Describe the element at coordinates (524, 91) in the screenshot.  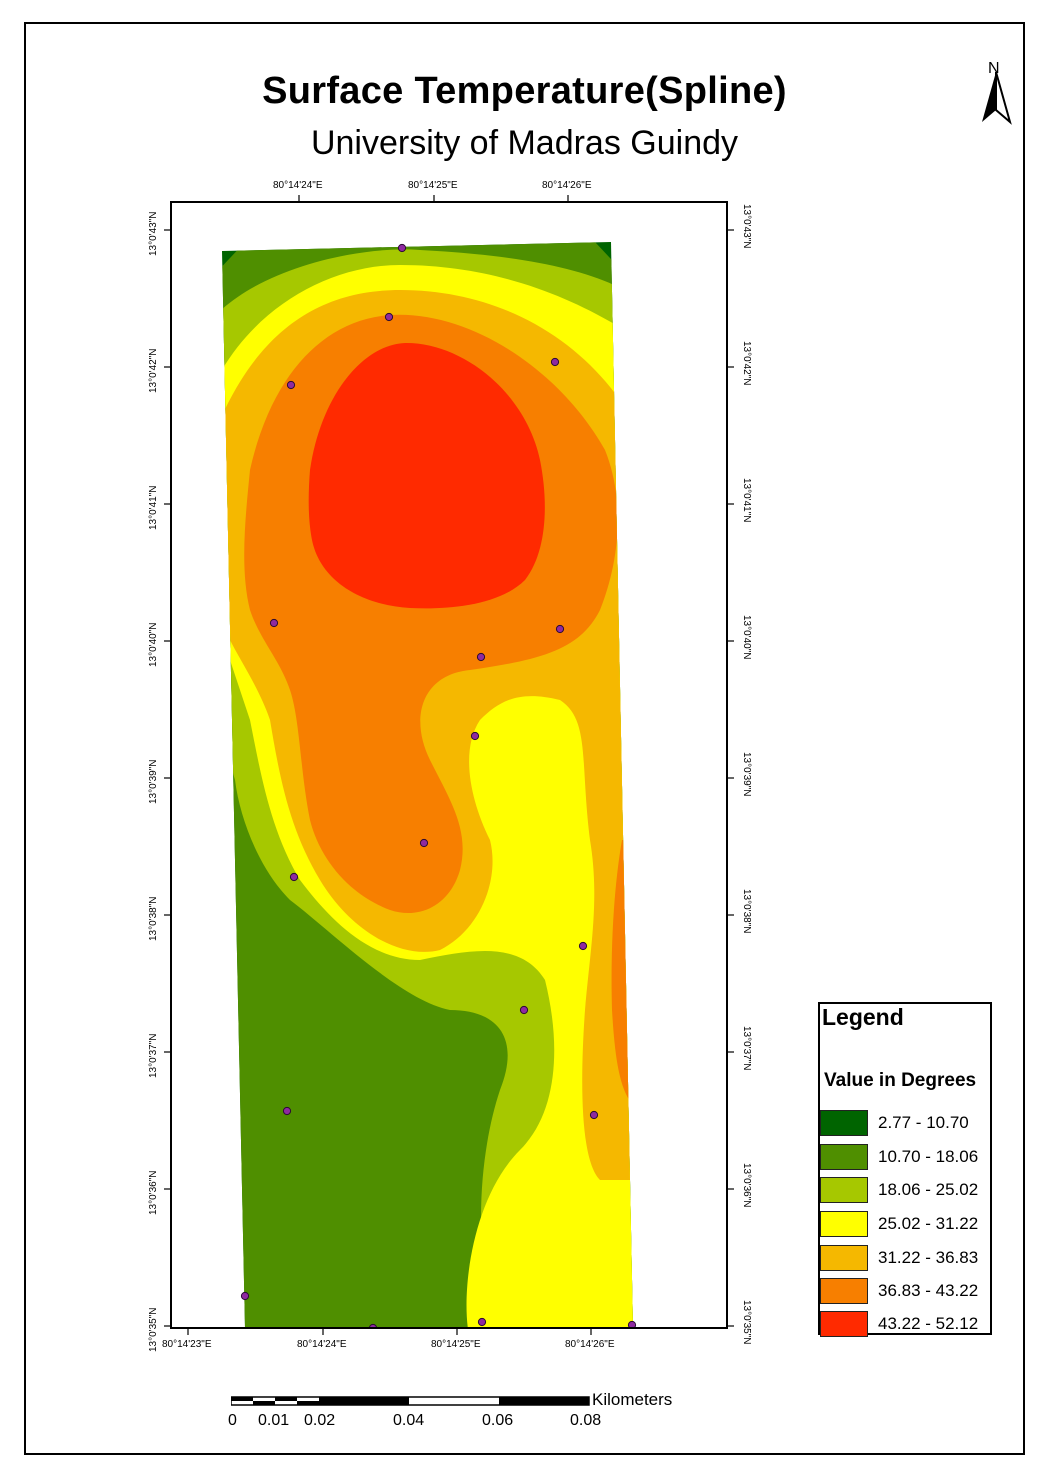
I see `map-title: Surface Temperature(Spline)` at that location.